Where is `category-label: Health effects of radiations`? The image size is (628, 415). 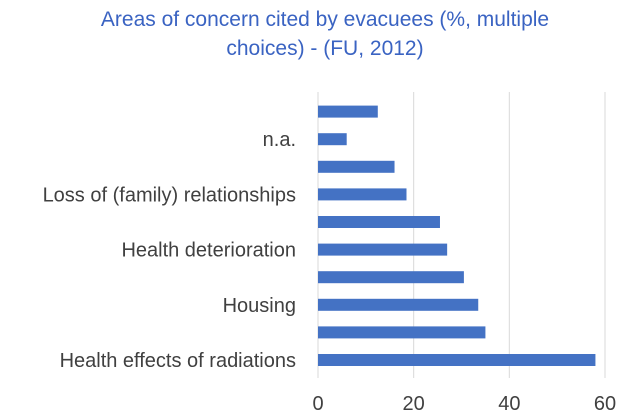 category-label: Health effects of radiations is located at coordinates (178, 361).